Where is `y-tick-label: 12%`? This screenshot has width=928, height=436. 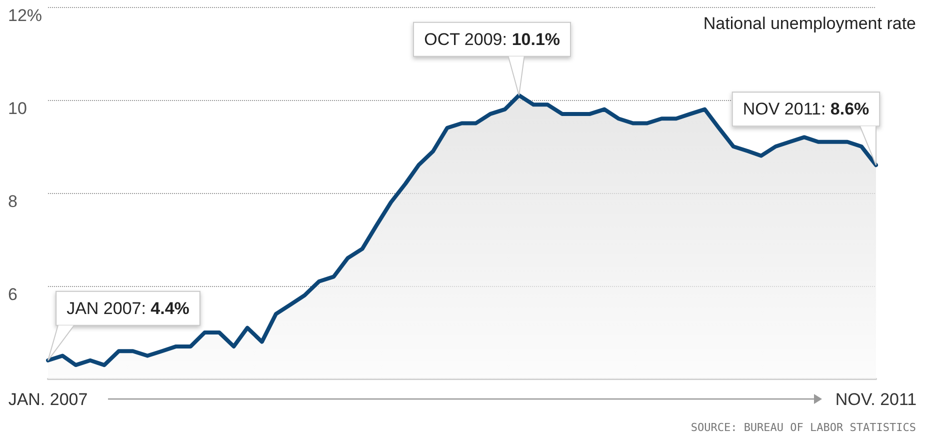
y-tick-label: 12% is located at coordinates (25, 15).